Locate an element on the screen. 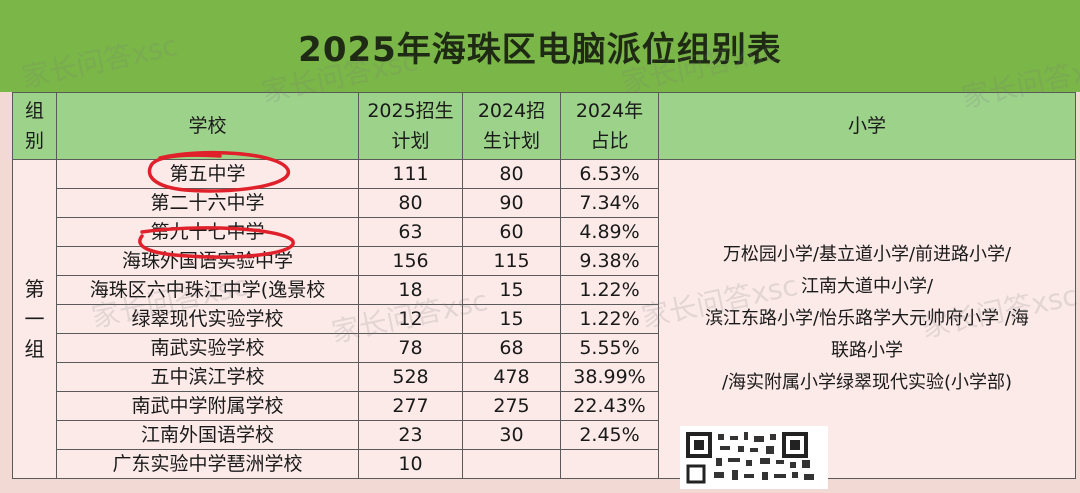 The image size is (1080, 493). school-cell: 第九十七中学 is located at coordinates (207, 232).